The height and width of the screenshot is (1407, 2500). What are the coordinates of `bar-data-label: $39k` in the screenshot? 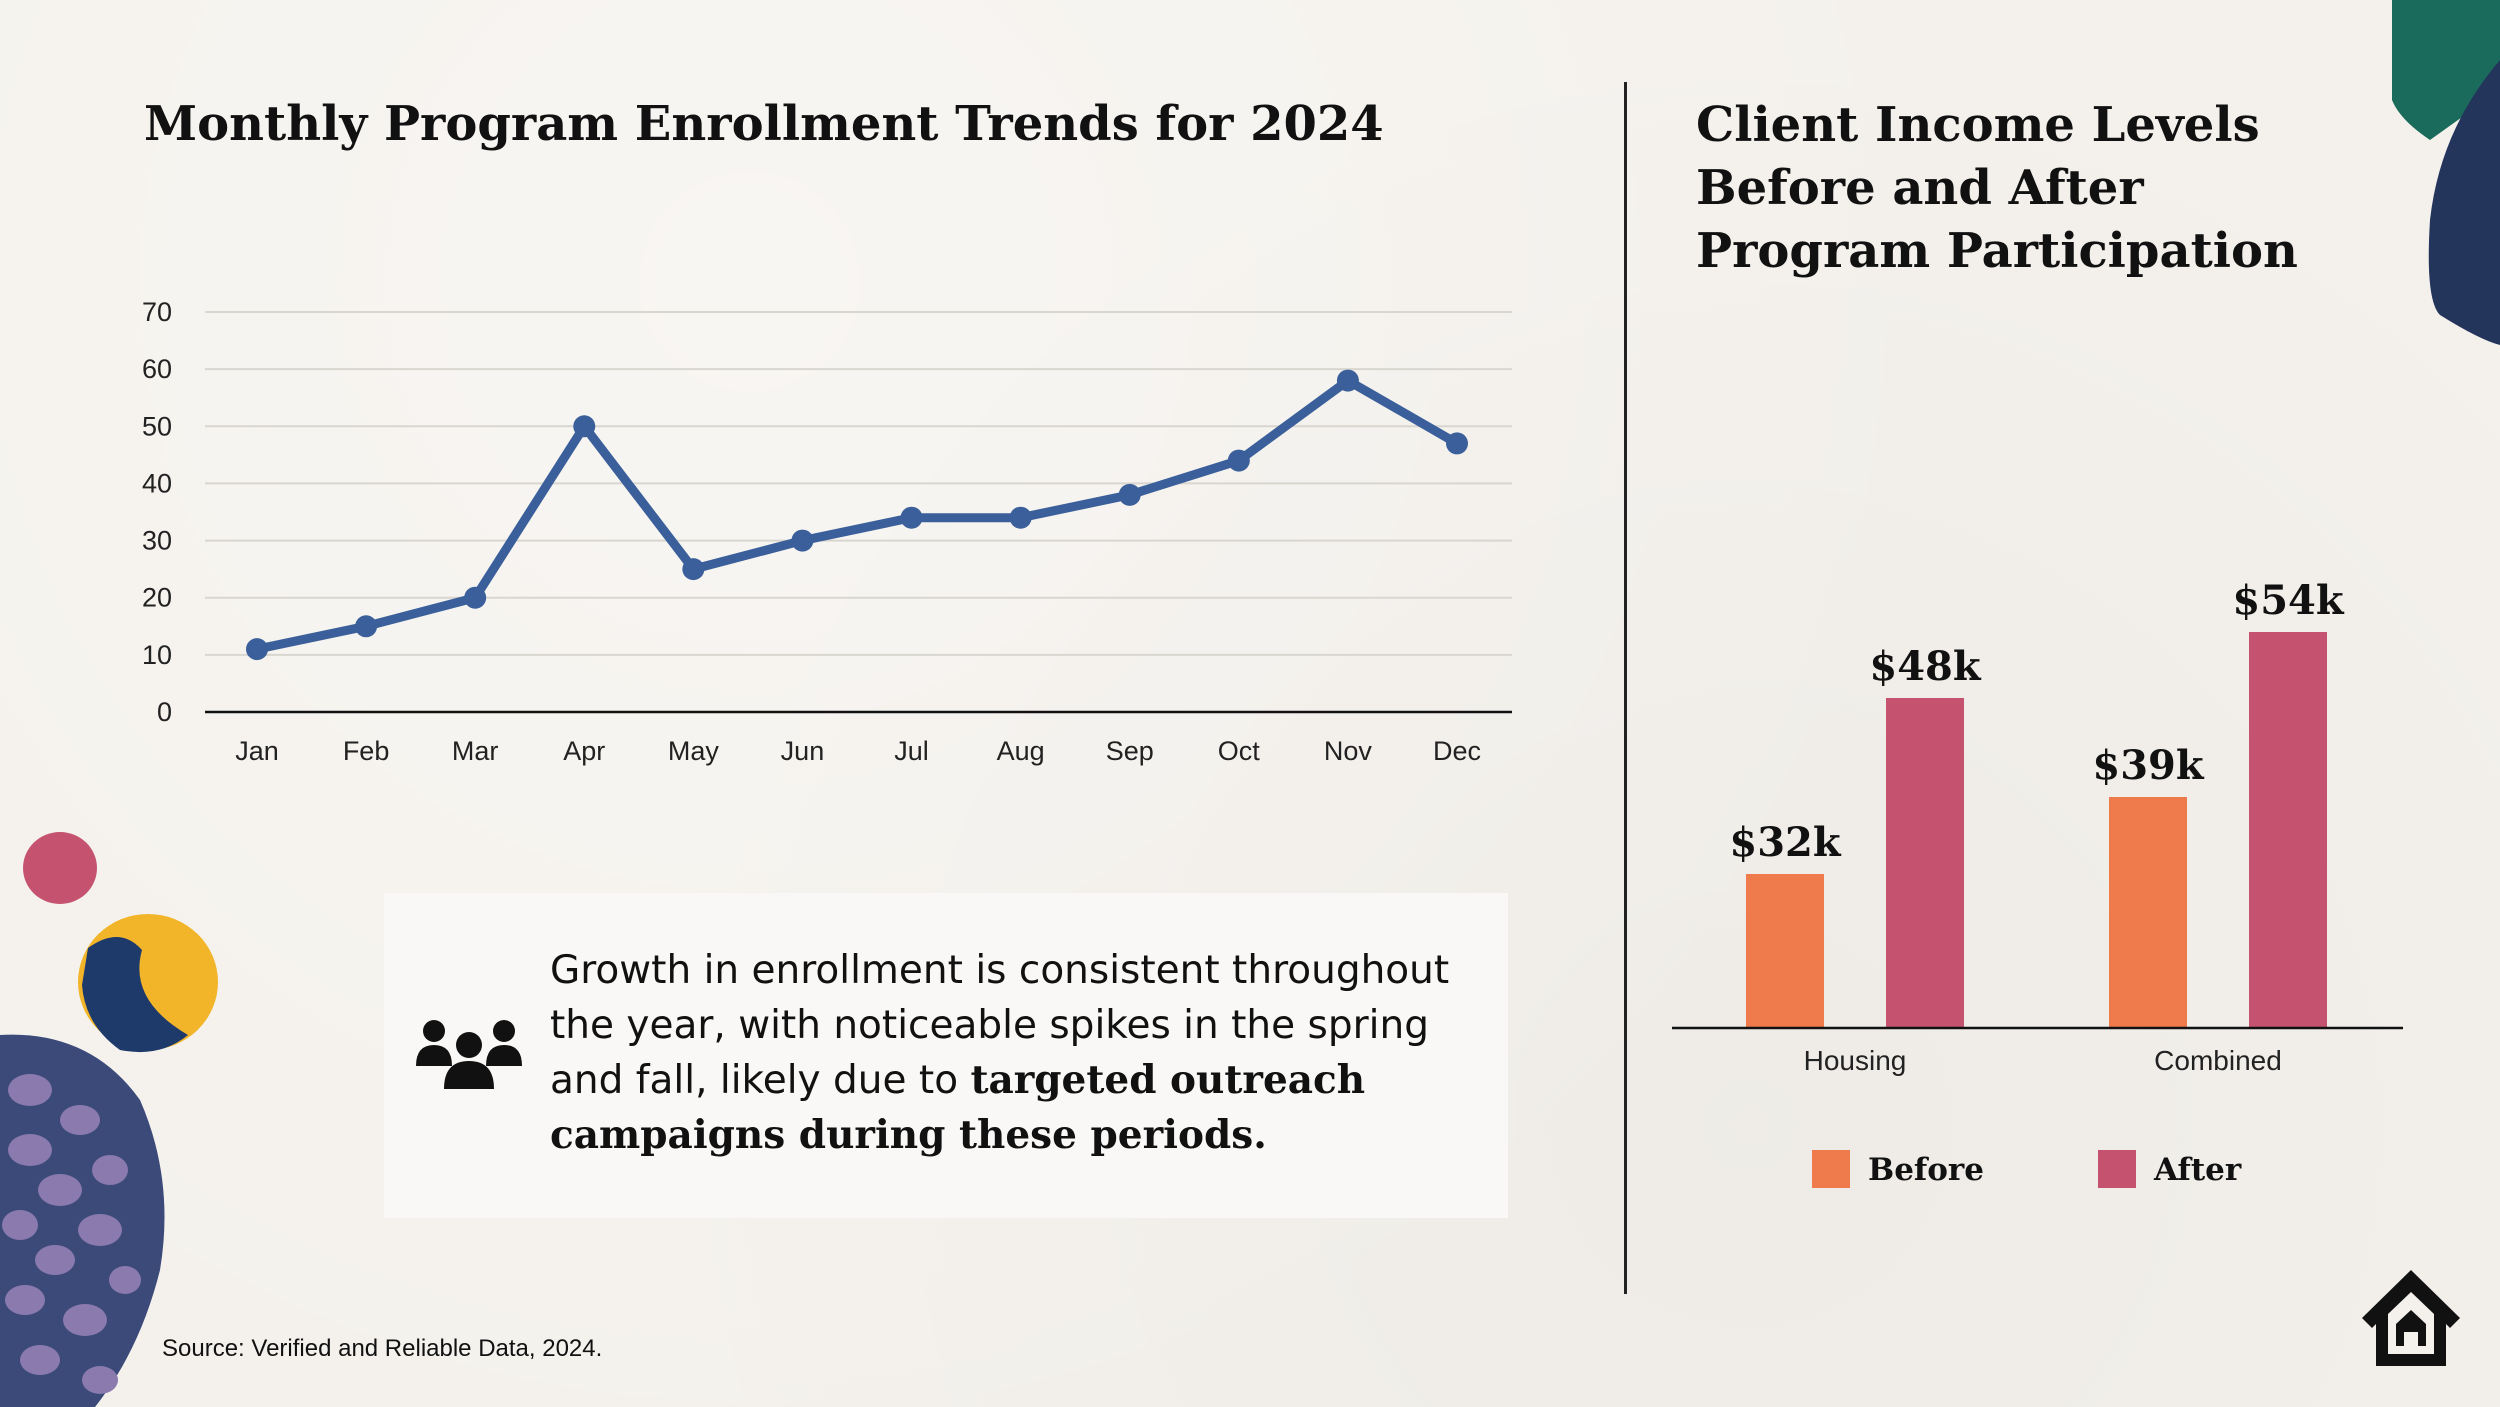 It's located at (2148, 765).